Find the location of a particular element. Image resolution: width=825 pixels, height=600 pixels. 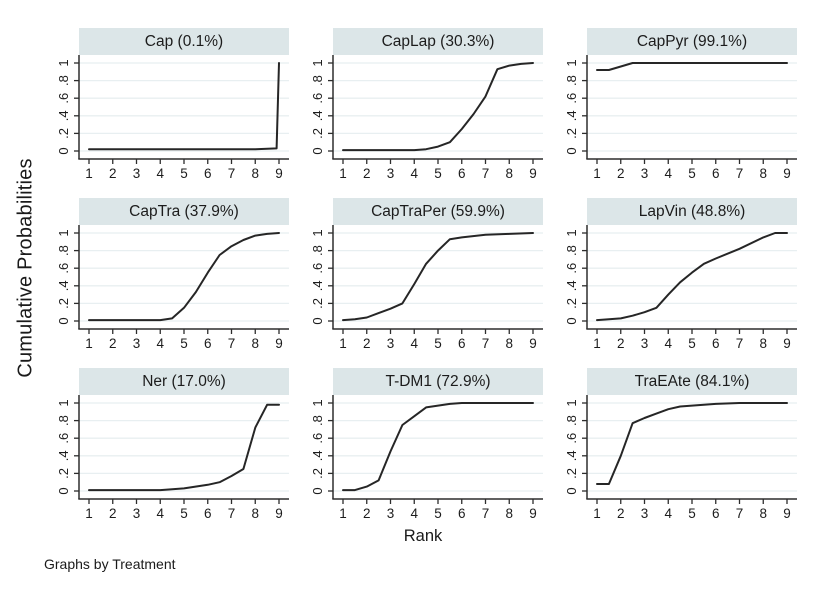

treatment-panel: CapTraPer (59.9%) 0.2.4.6.8 1 1 2 3 4 5 6 7 8 9 is located at coordinates (423, 275).